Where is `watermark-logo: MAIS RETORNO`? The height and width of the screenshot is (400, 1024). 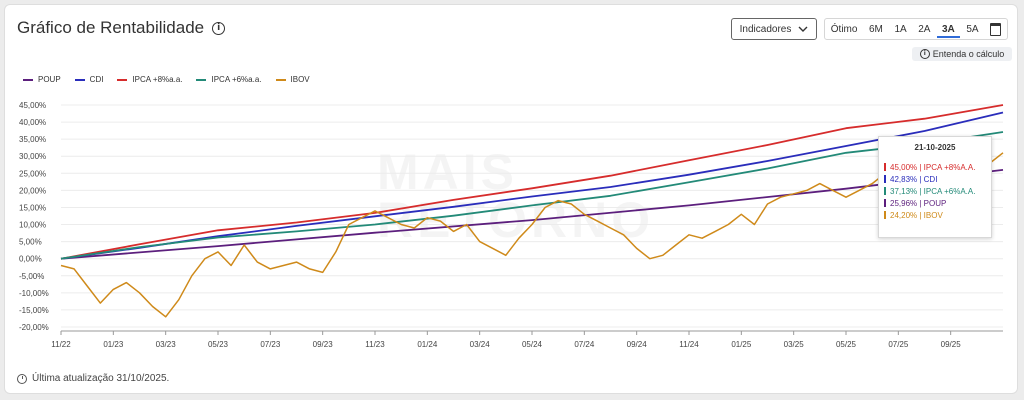 watermark-logo: MAIS RETORNO is located at coordinates (515, 196).